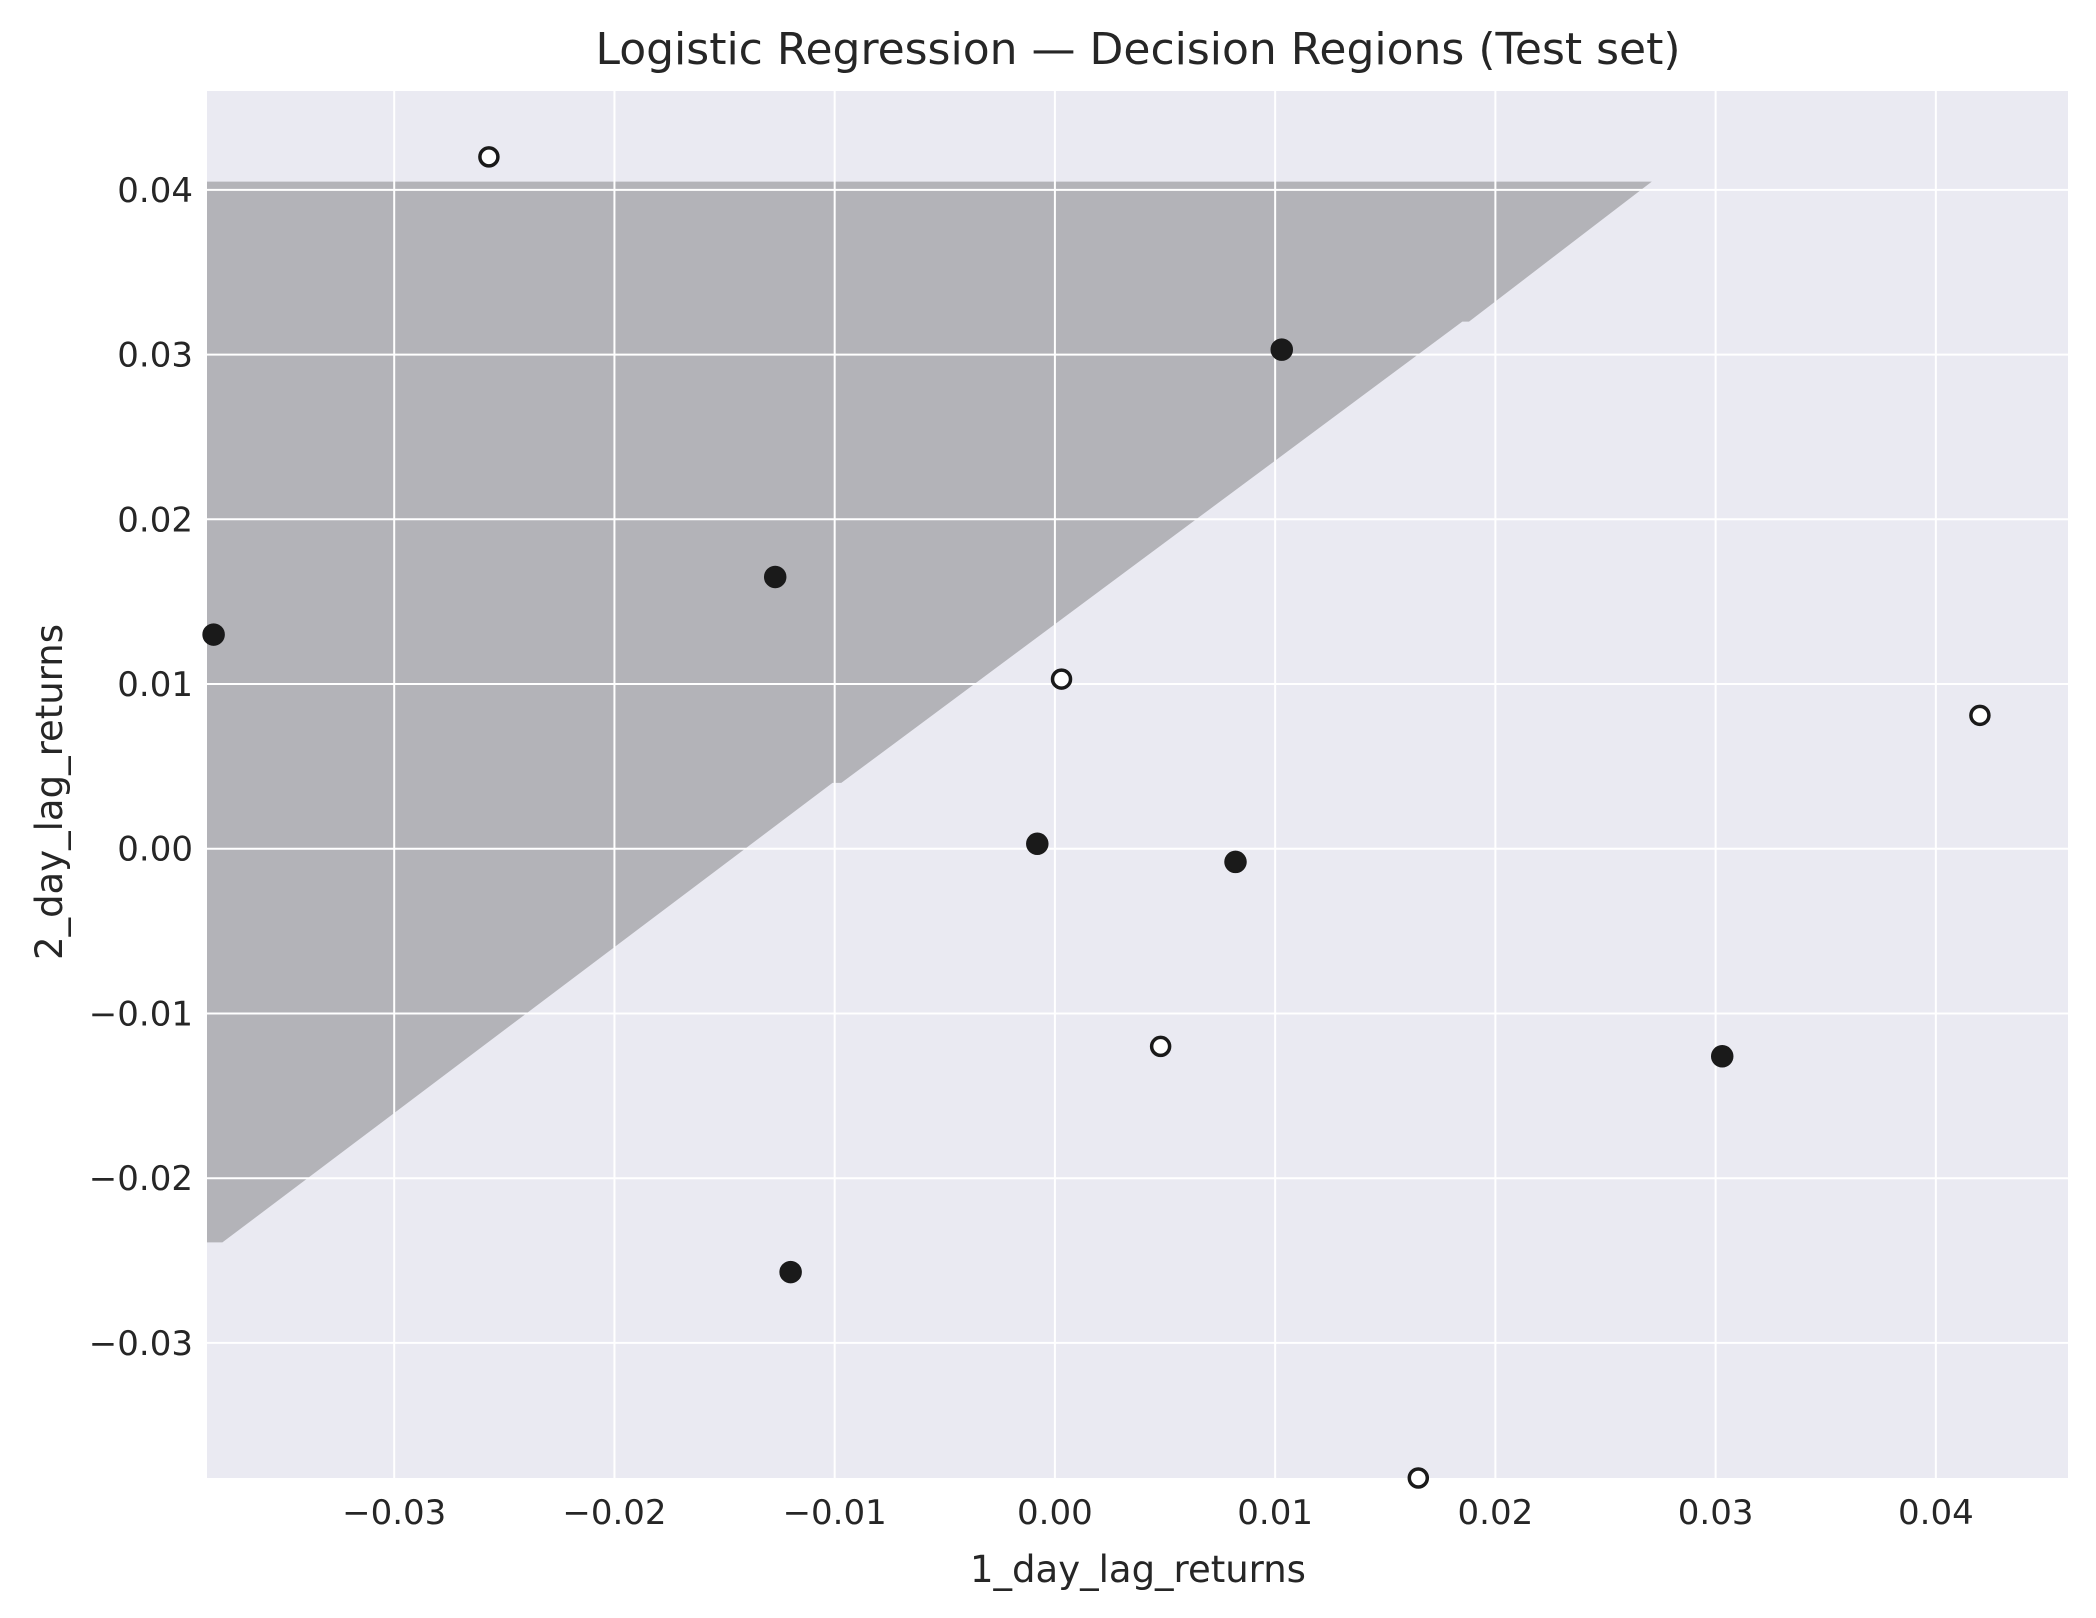 The image size is (2096, 1618). I want to click on y-tick-label: −0.03, so click(141, 1344).